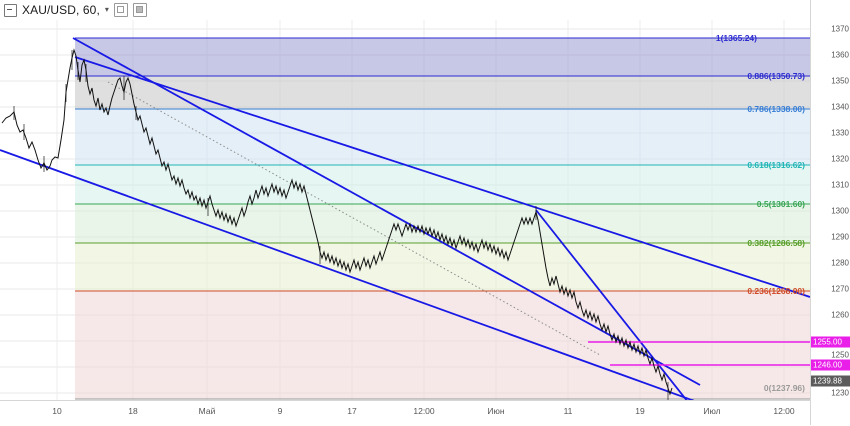 This screenshot has width=850, height=426. What do you see at coordinates (840, 29) in the screenshot?
I see `y-tick: 1370` at bounding box center [840, 29].